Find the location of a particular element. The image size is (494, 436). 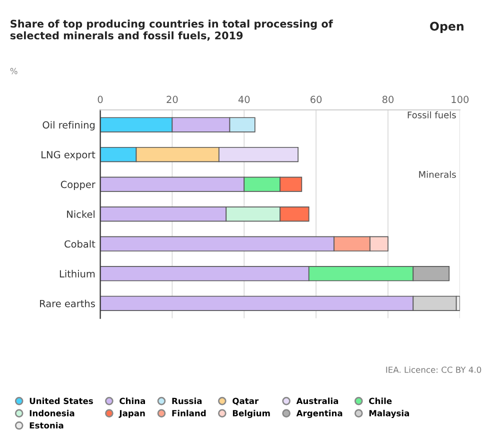

x-tick-label: 0 is located at coordinates (100, 100).